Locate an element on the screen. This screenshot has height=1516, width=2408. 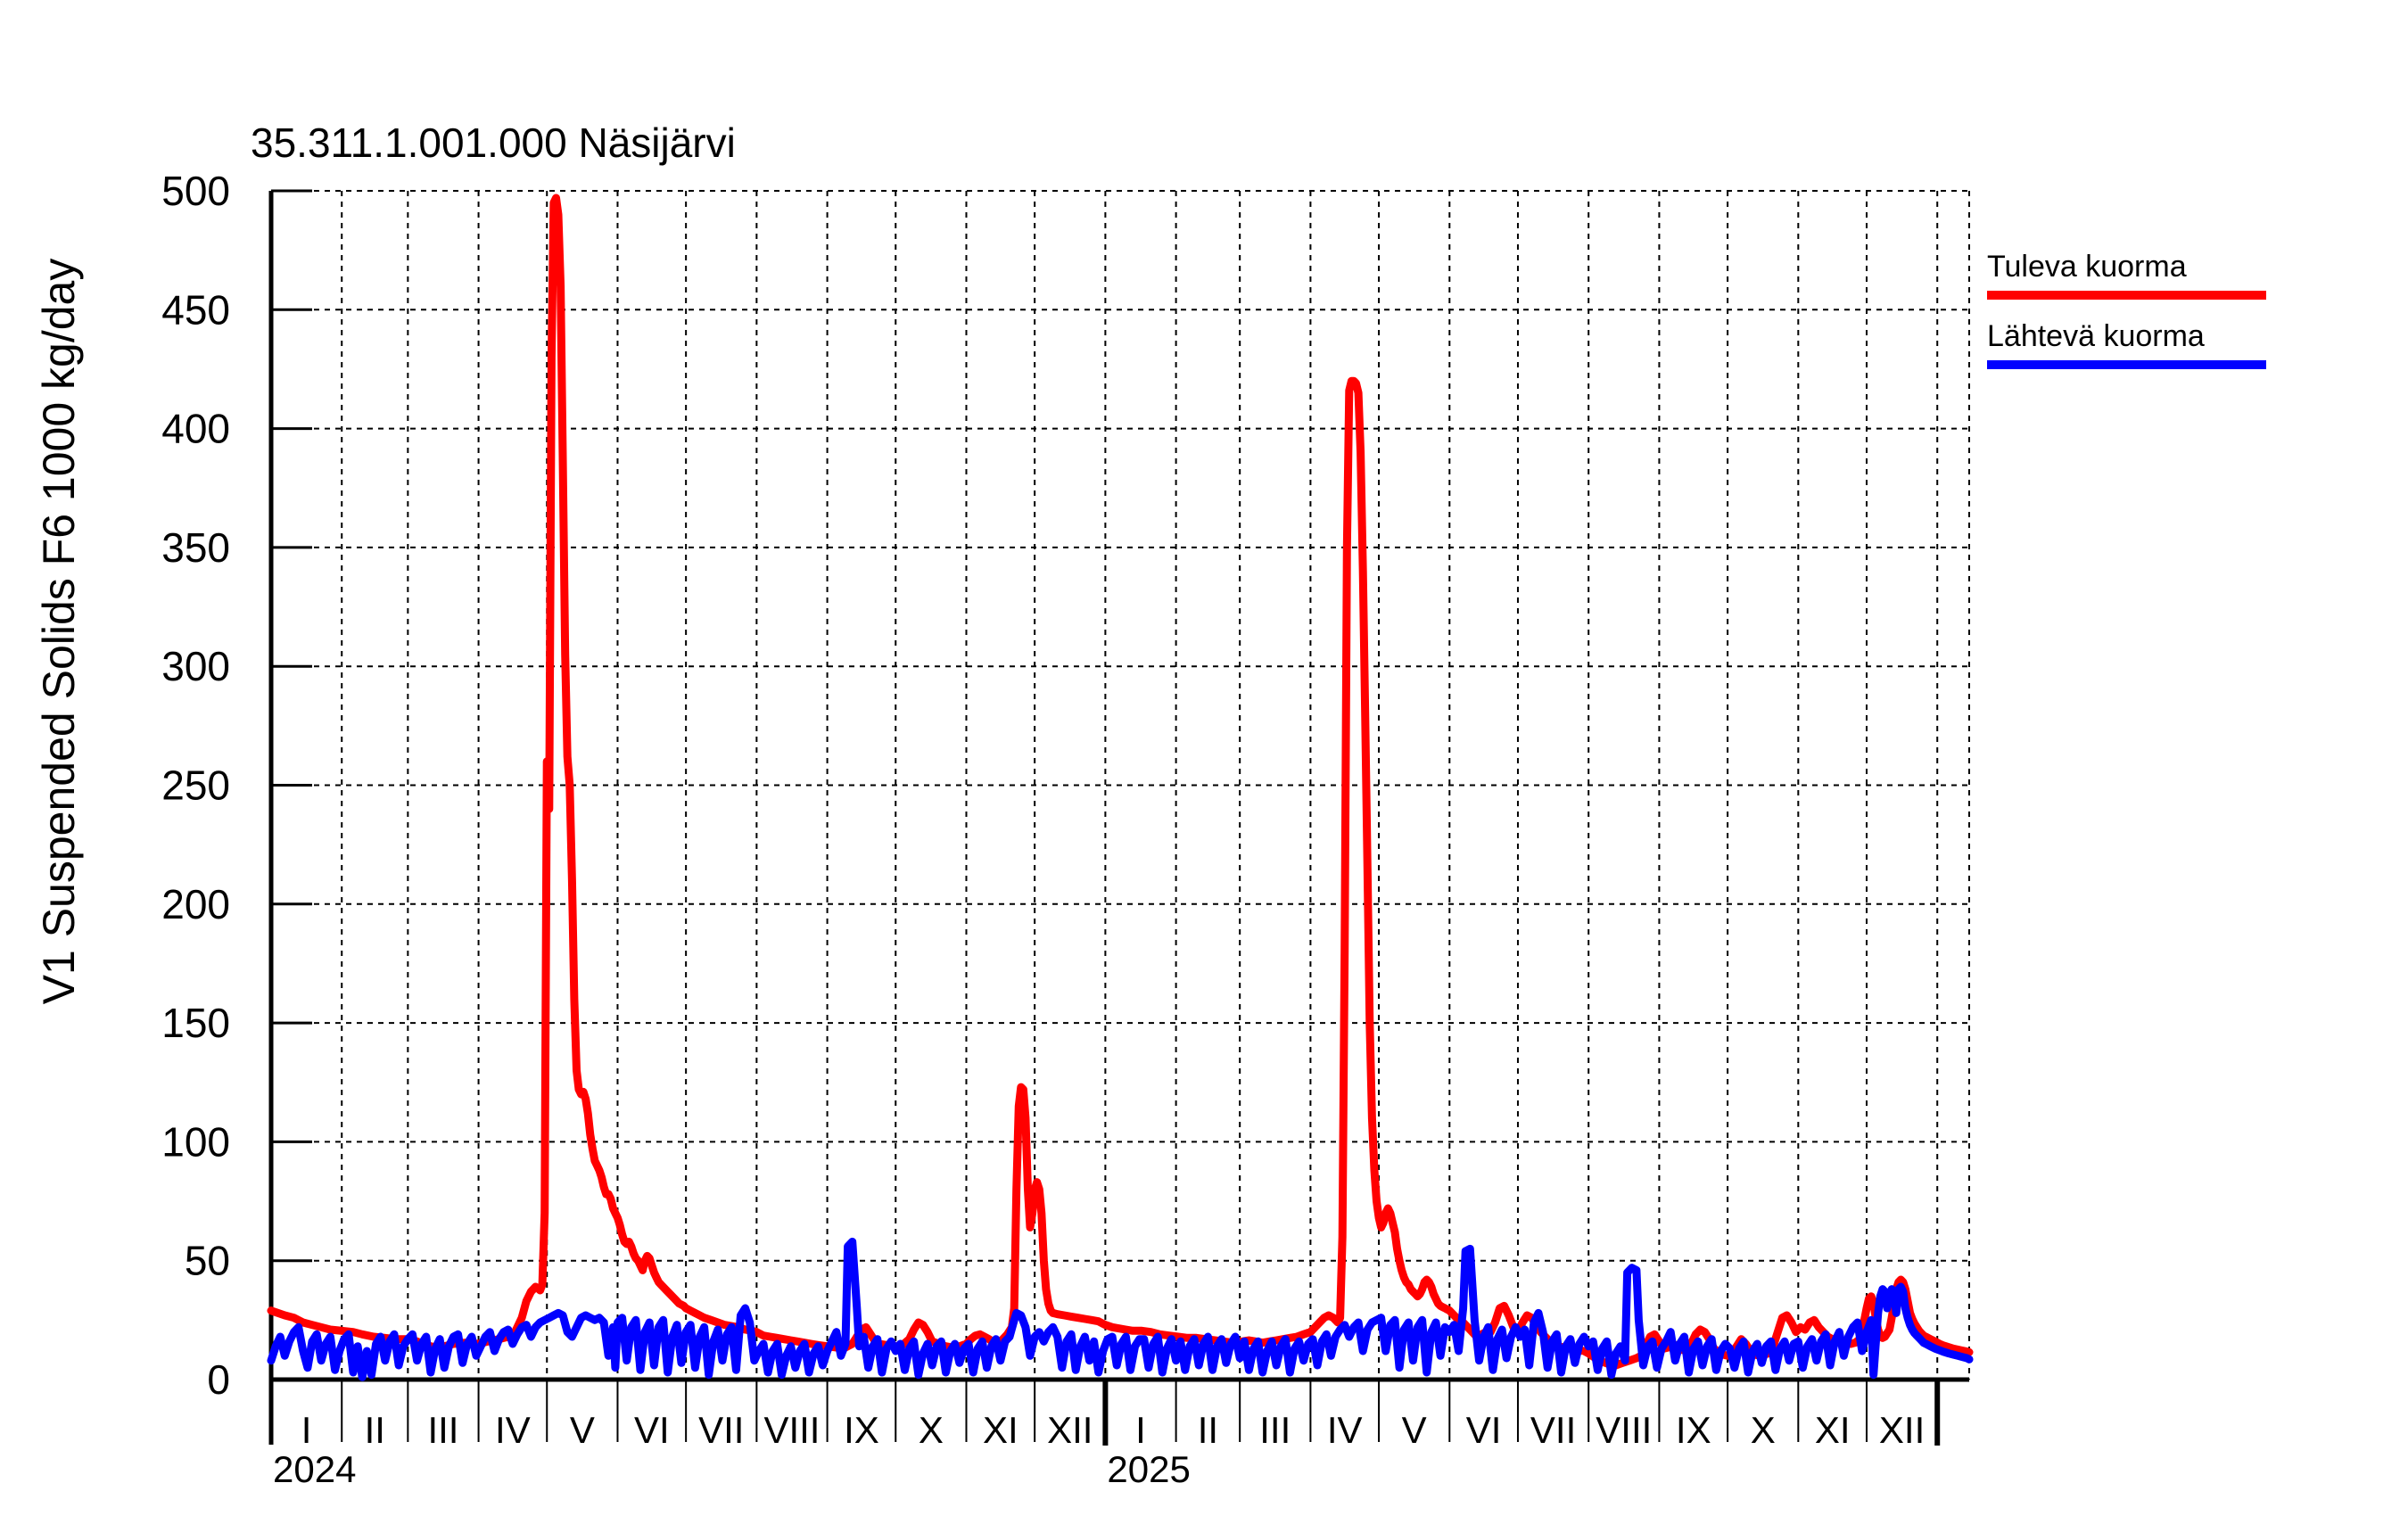
year-label: 2025 is located at coordinates (1148, 1469).